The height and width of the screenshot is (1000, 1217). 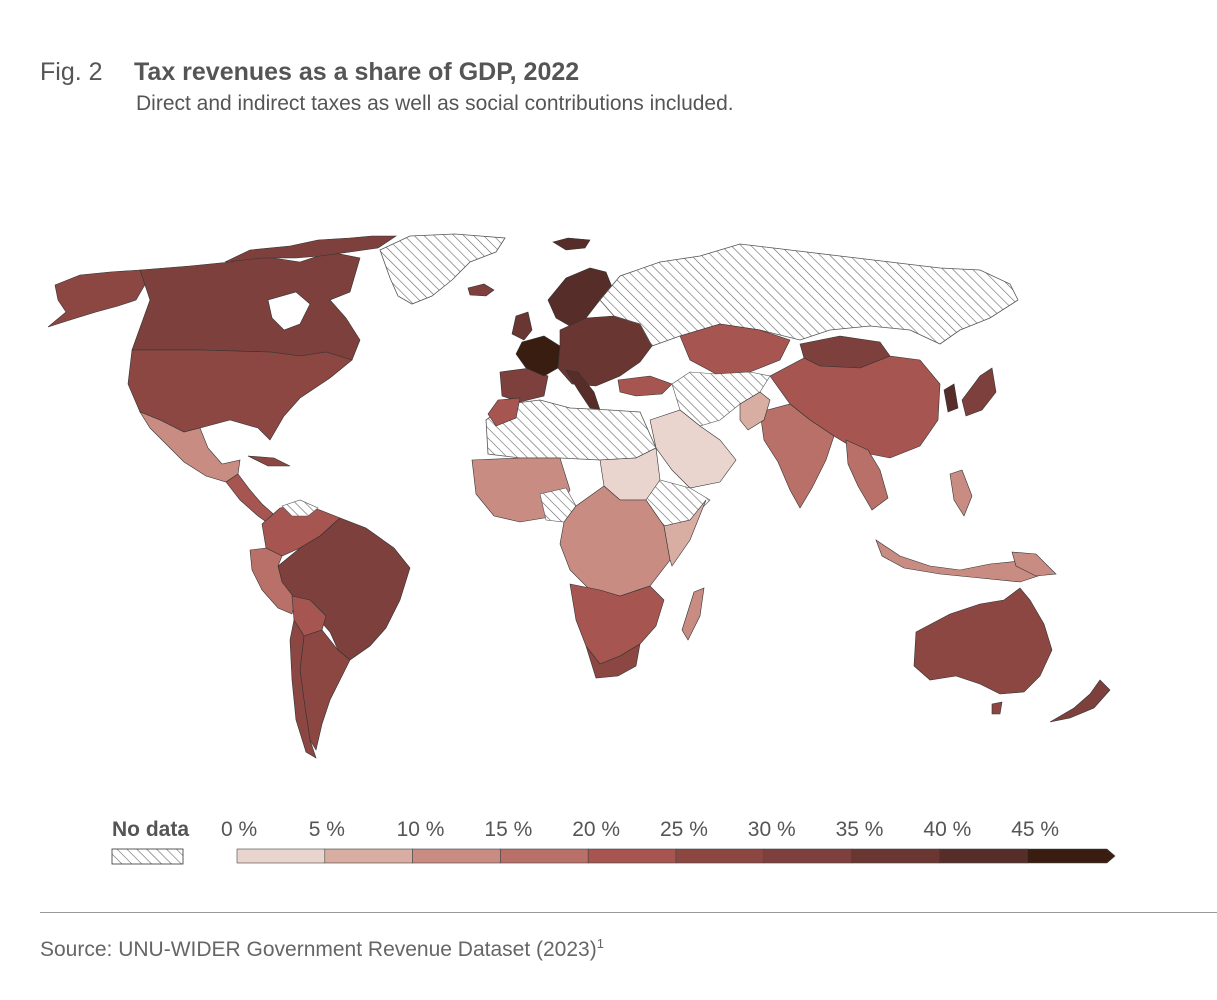 I want to click on svalbard-region, so click(x=571, y=244).